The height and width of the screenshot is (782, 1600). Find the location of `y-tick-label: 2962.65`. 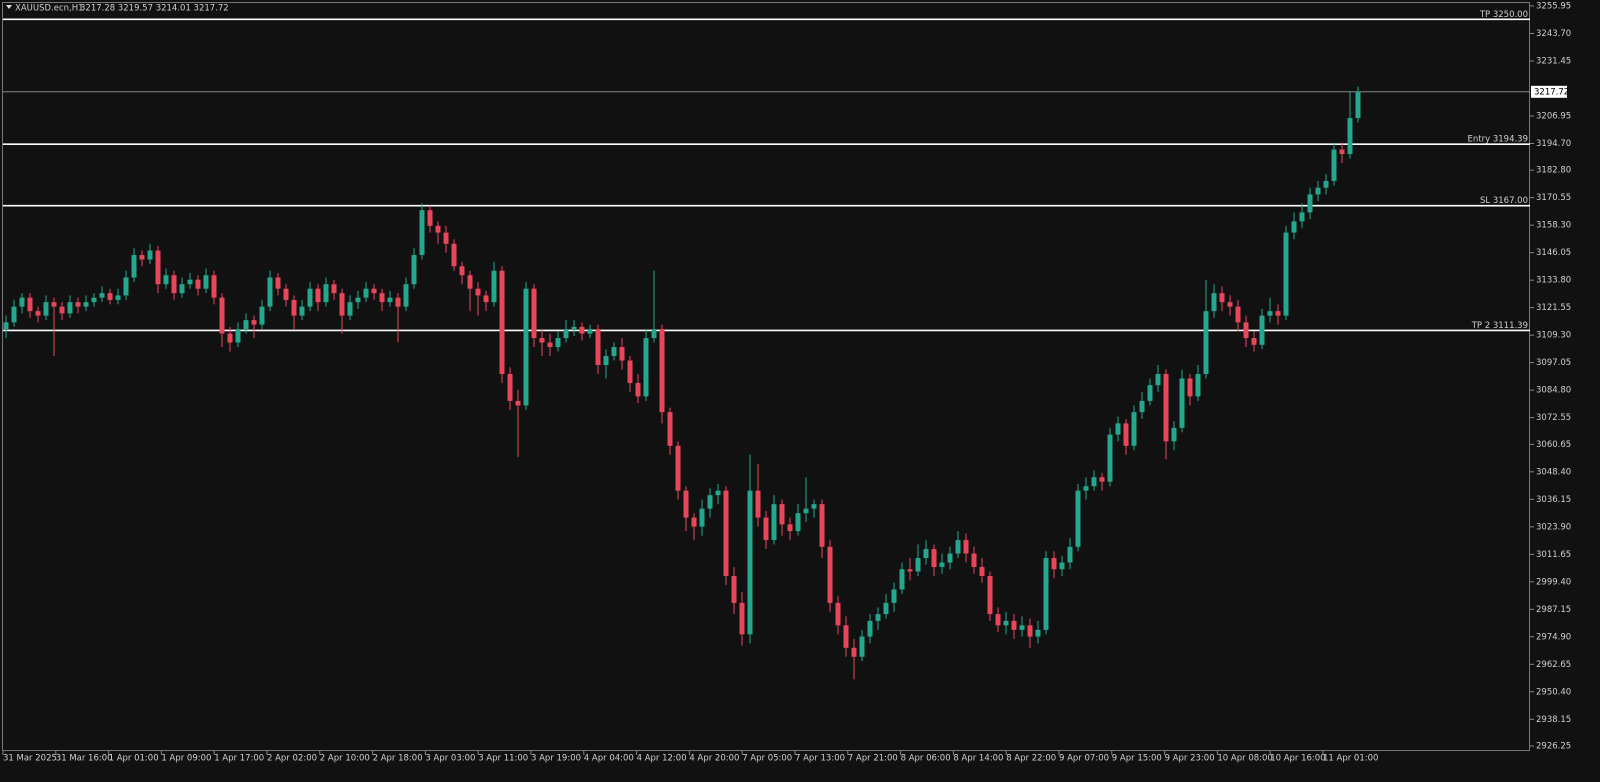

y-tick-label: 2962.65 is located at coordinates (1553, 665).